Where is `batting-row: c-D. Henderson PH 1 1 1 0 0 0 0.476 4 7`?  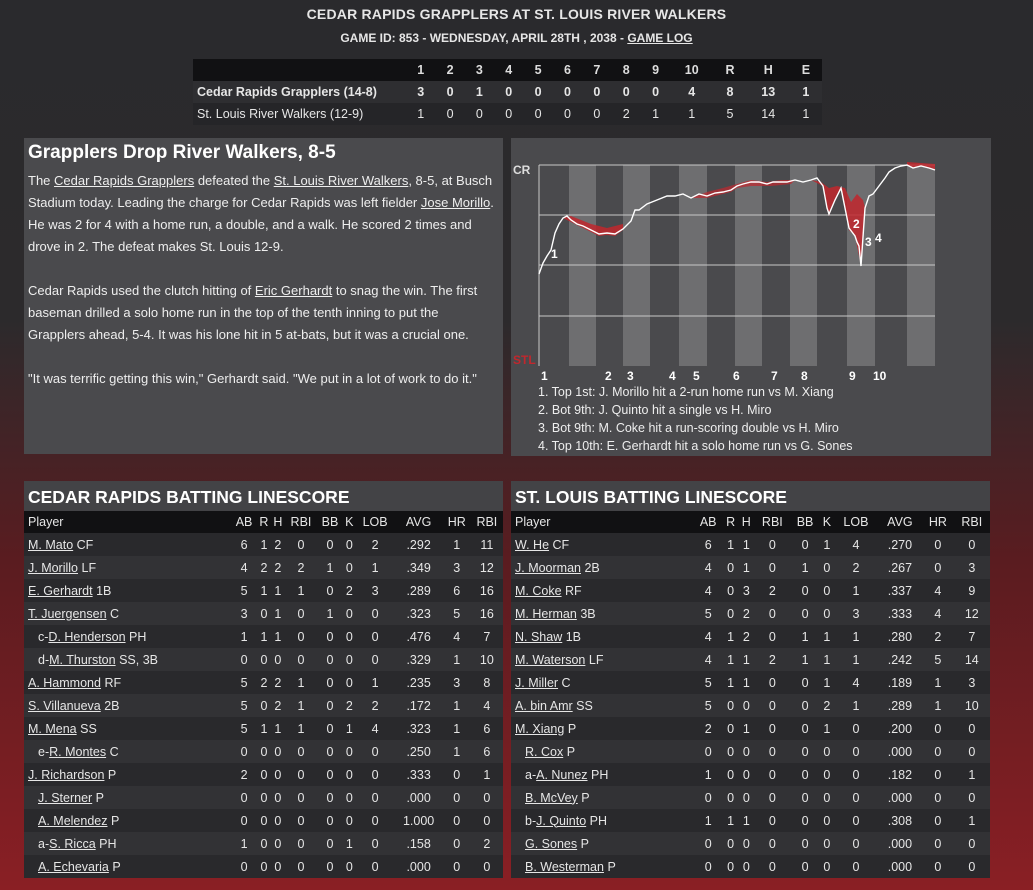
batting-row: c-D. Henderson PH 1 1 1 0 0 0 0.476 4 7 is located at coordinates (263, 636).